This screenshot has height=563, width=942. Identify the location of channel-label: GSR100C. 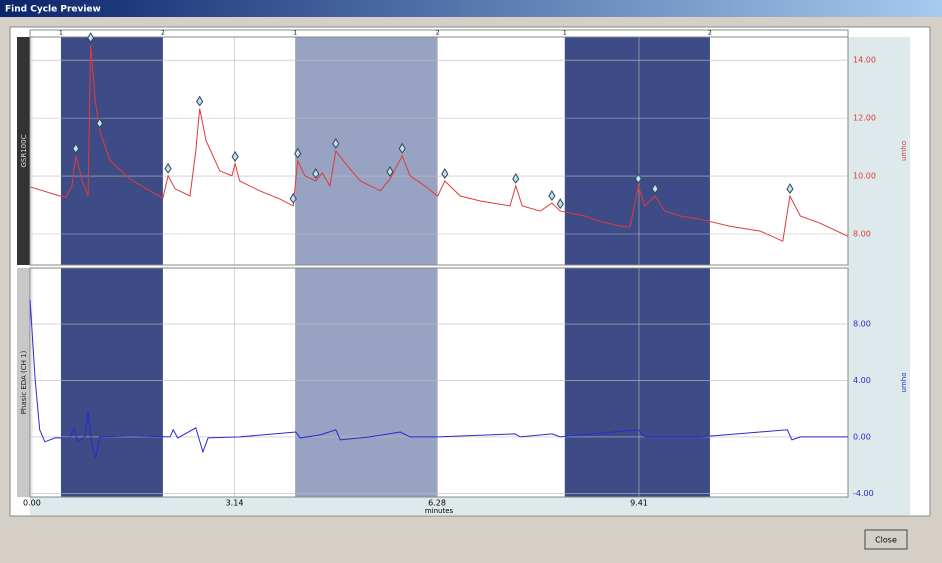
(24, 150).